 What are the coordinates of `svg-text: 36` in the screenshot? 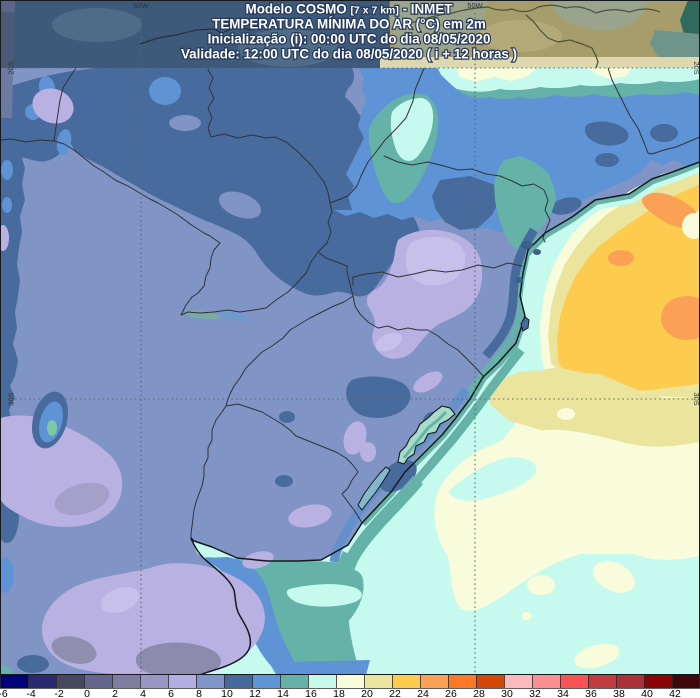 It's located at (591, 693).